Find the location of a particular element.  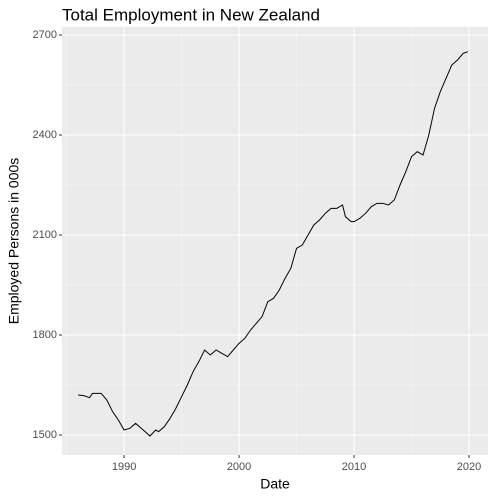

x-tick-label: 2000 is located at coordinates (239, 467).